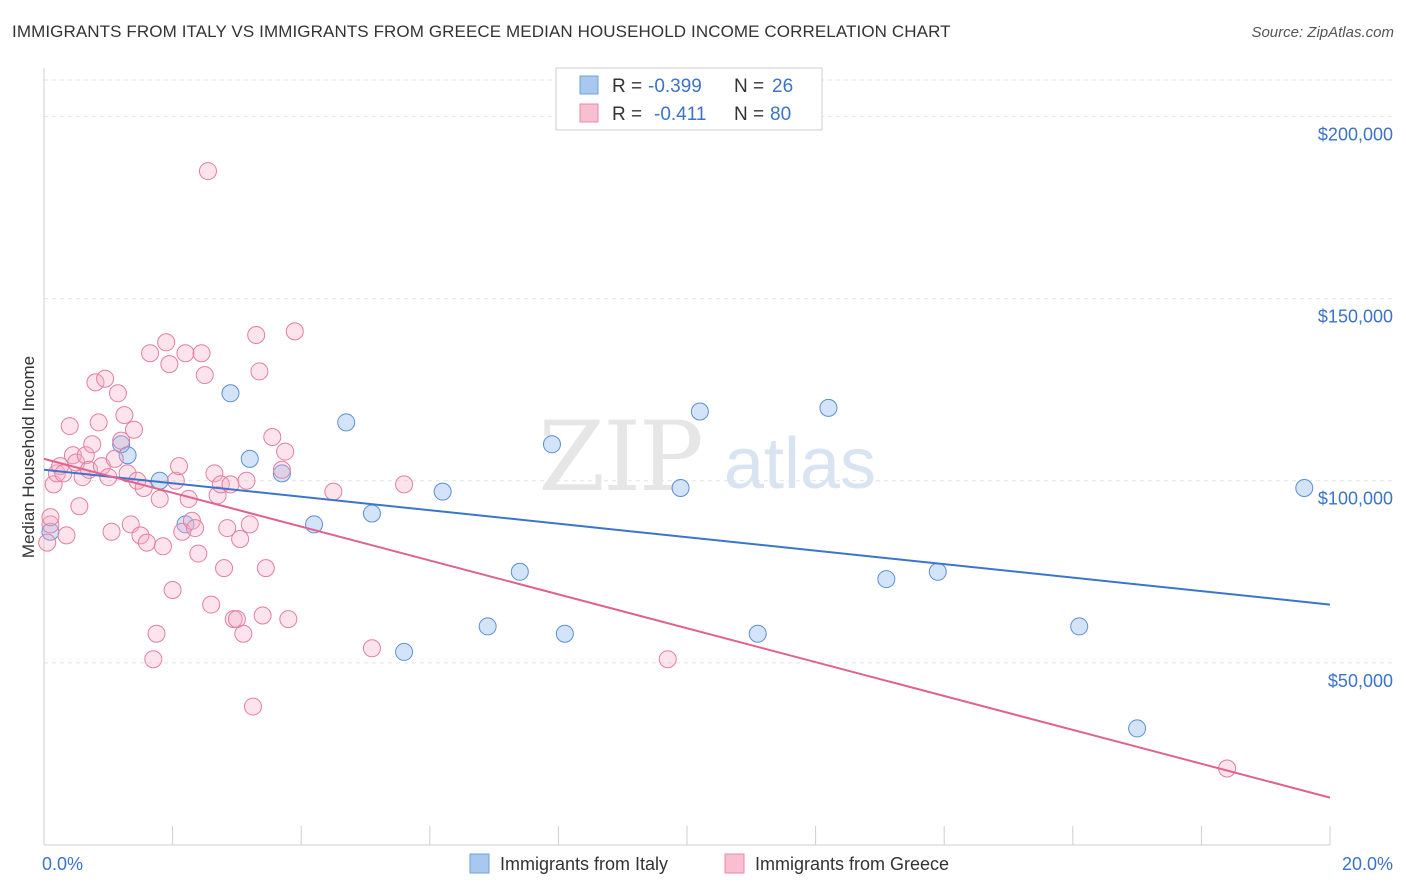  I want to click on correlation-legend: R = -0.399 N = 26 R = -0.411 N = 80, so click(689, 99).